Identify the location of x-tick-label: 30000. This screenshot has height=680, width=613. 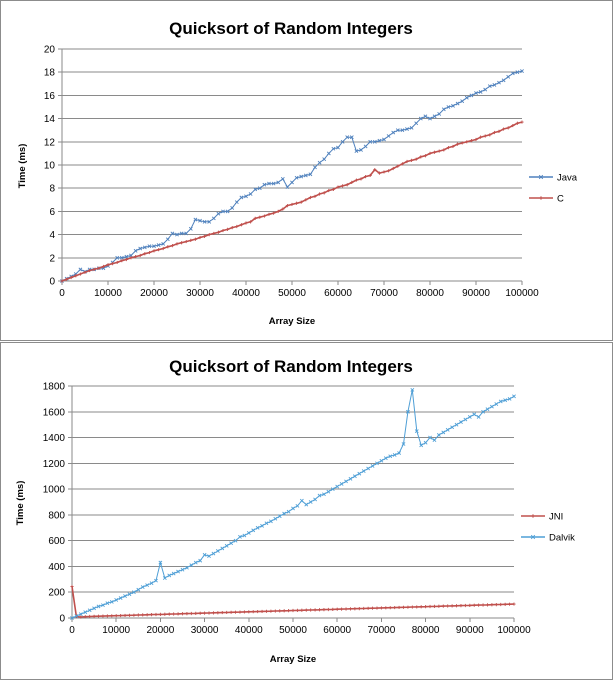
(205, 630).